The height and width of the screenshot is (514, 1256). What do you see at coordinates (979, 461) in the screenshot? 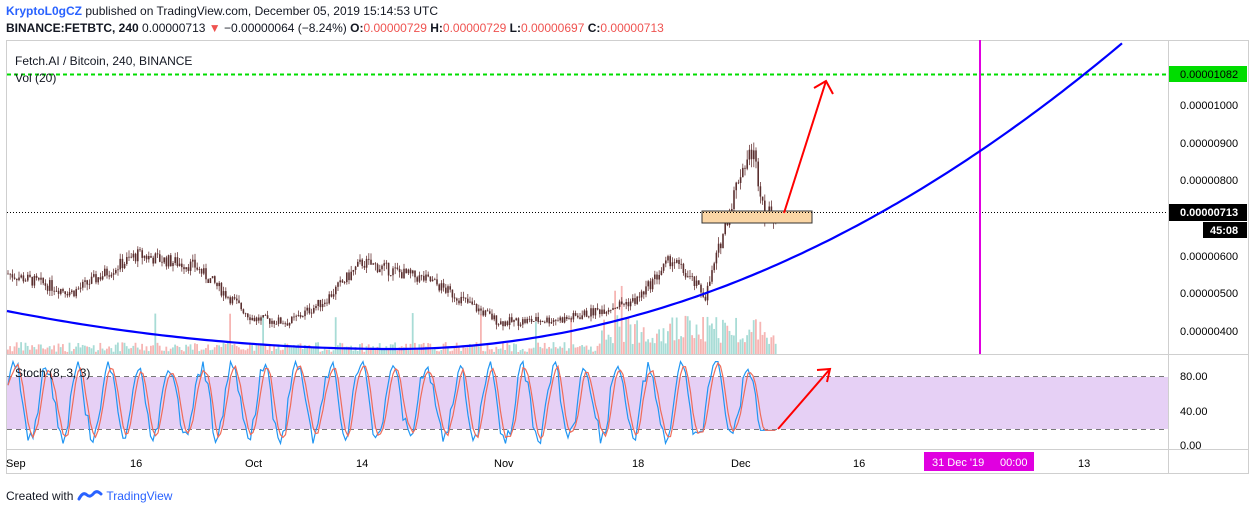
I see `date-marker-badge` at bounding box center [979, 461].